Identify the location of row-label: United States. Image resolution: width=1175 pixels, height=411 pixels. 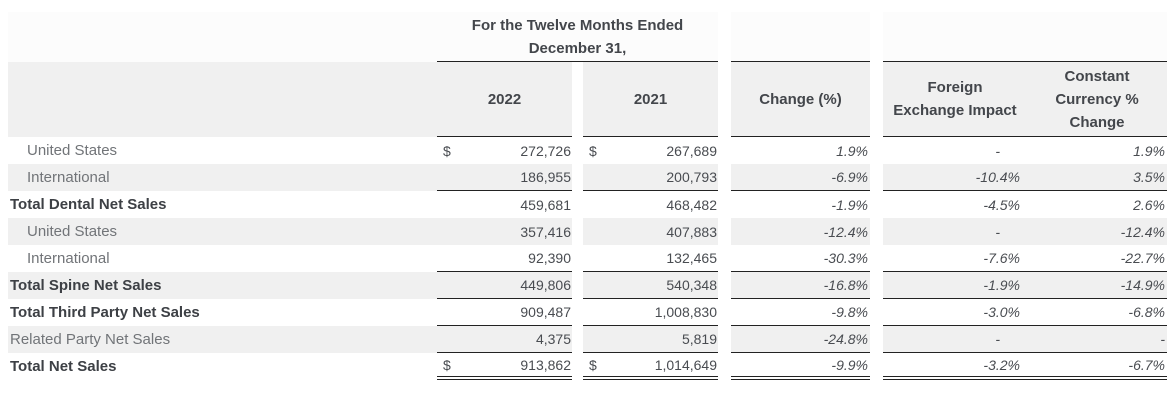
(222, 231).